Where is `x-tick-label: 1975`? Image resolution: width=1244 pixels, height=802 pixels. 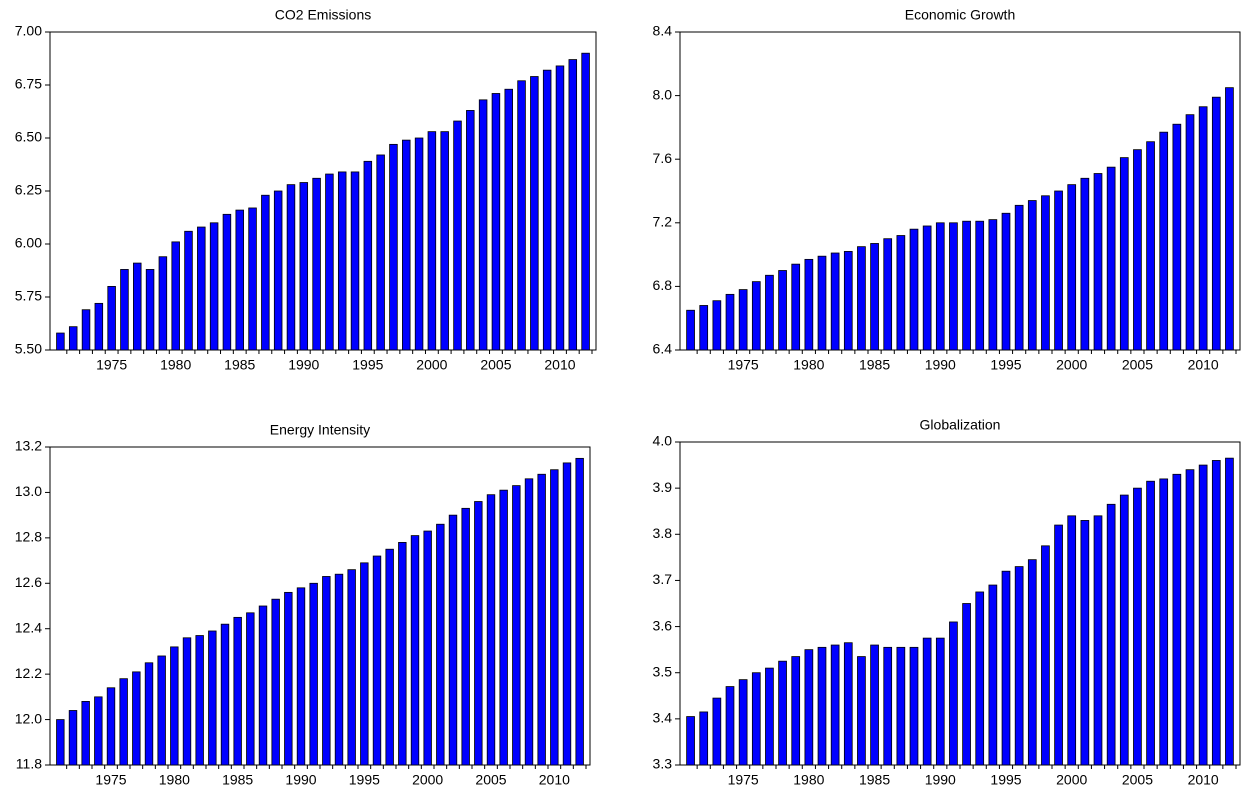
x-tick-label: 1975 is located at coordinates (743, 780).